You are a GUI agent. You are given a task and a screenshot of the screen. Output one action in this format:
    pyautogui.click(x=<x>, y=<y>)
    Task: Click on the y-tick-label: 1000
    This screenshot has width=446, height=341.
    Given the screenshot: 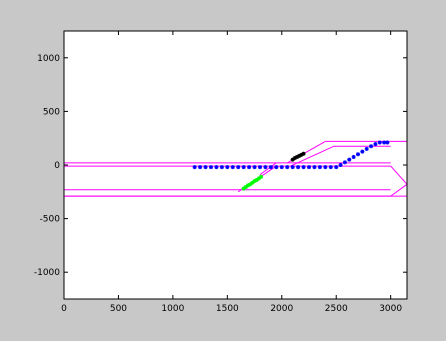 What is the action you would take?
    pyautogui.click(x=48, y=59)
    